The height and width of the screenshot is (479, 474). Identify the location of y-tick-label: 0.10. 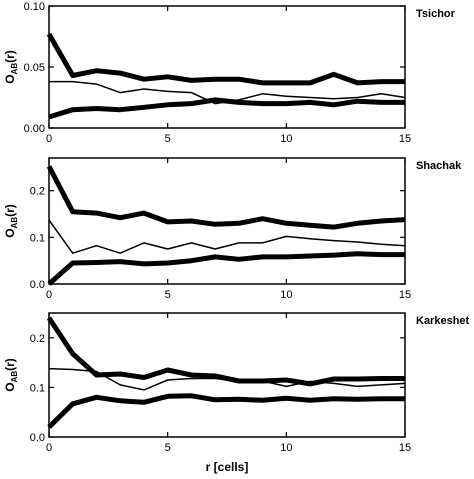
(34, 7).